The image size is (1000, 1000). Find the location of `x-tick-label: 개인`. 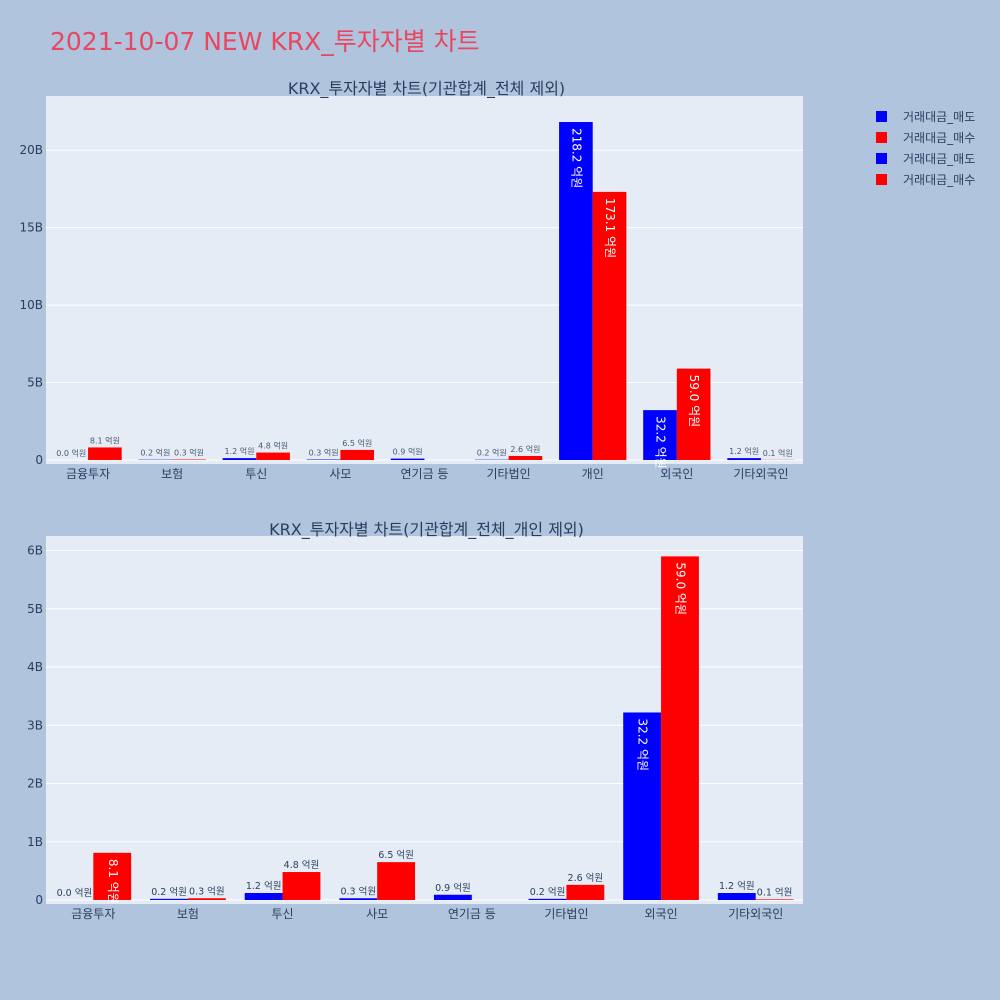

x-tick-label: 개인 is located at coordinates (593, 474).